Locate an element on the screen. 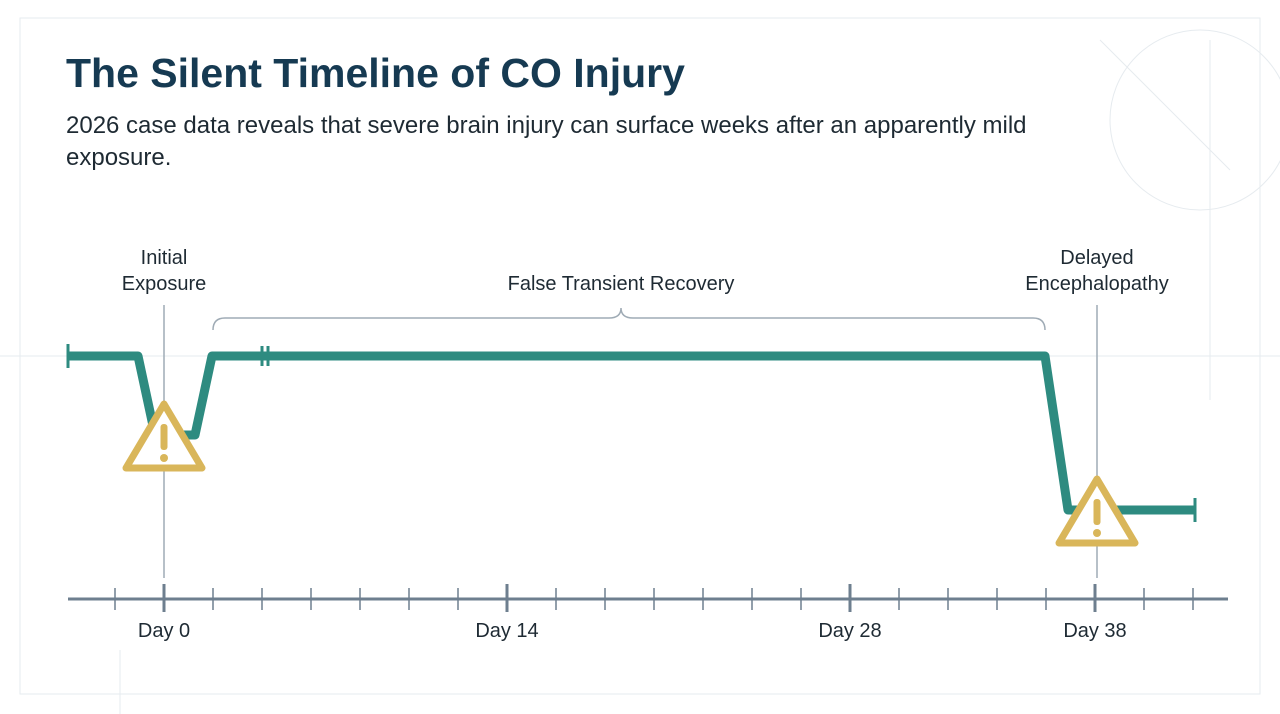 The width and height of the screenshot is (1280, 714). axis-label: Day 14 is located at coordinates (506, 631).